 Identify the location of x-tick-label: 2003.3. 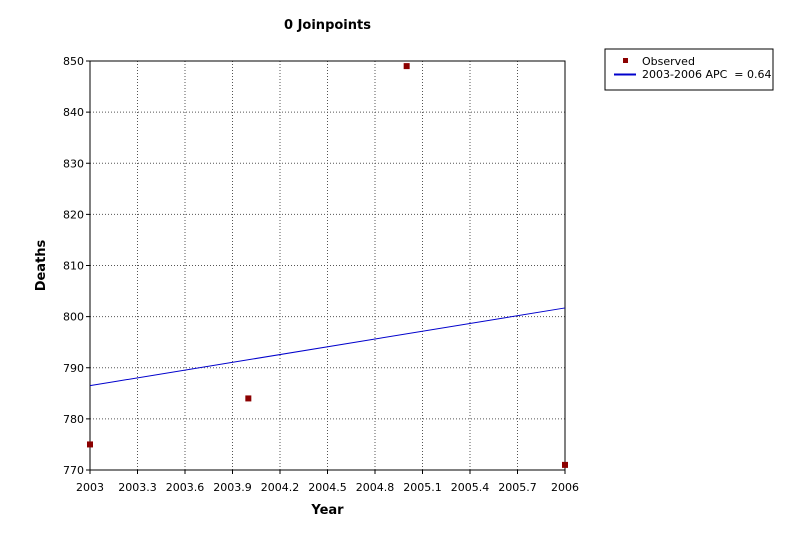
(137, 487).